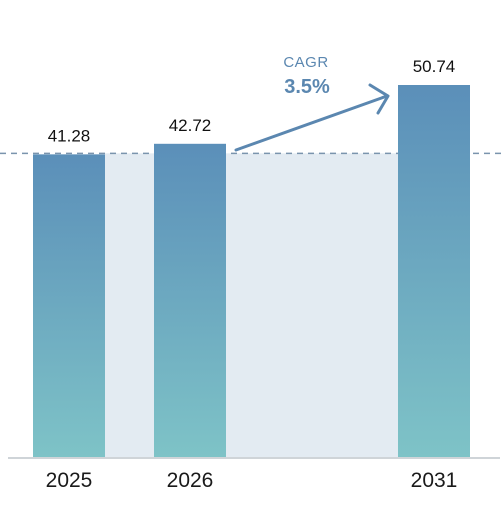  I want to click on value-label-2026: 42.72, so click(190, 125).